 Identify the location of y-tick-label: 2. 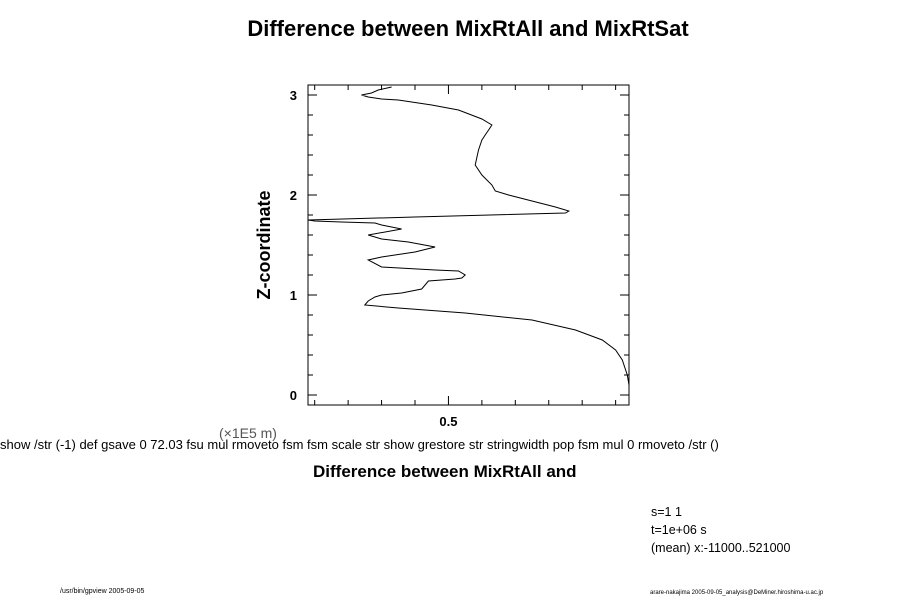
(293, 195).